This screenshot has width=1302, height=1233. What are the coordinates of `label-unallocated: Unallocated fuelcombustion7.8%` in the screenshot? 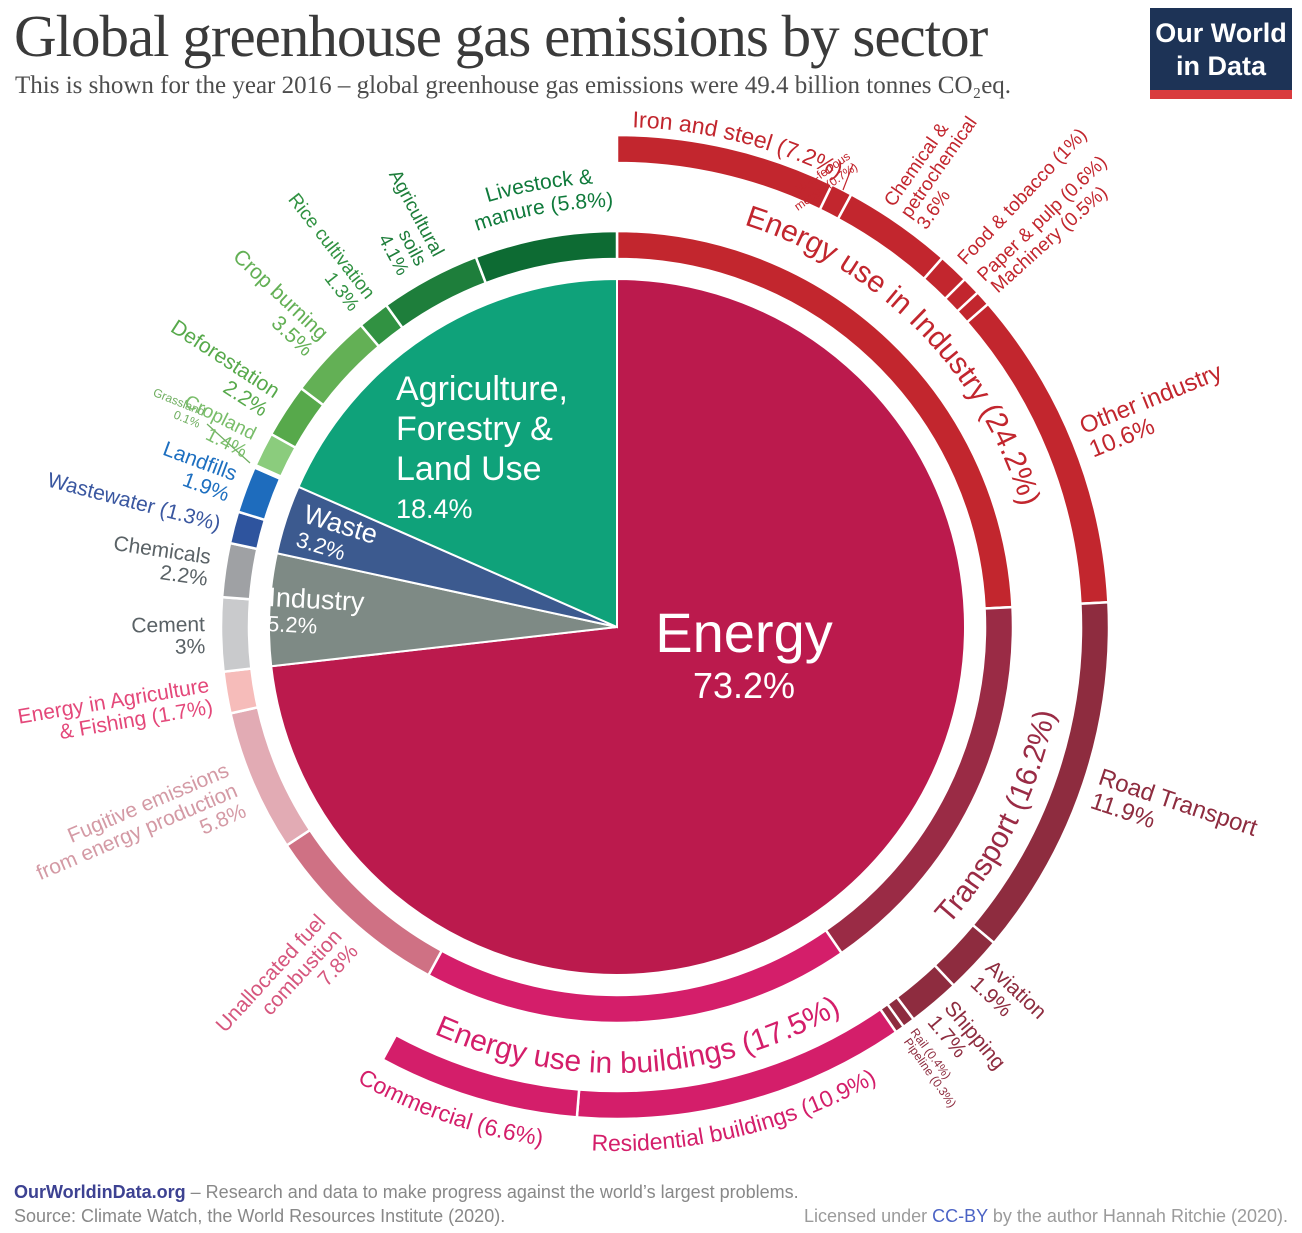 It's located at (287, 988).